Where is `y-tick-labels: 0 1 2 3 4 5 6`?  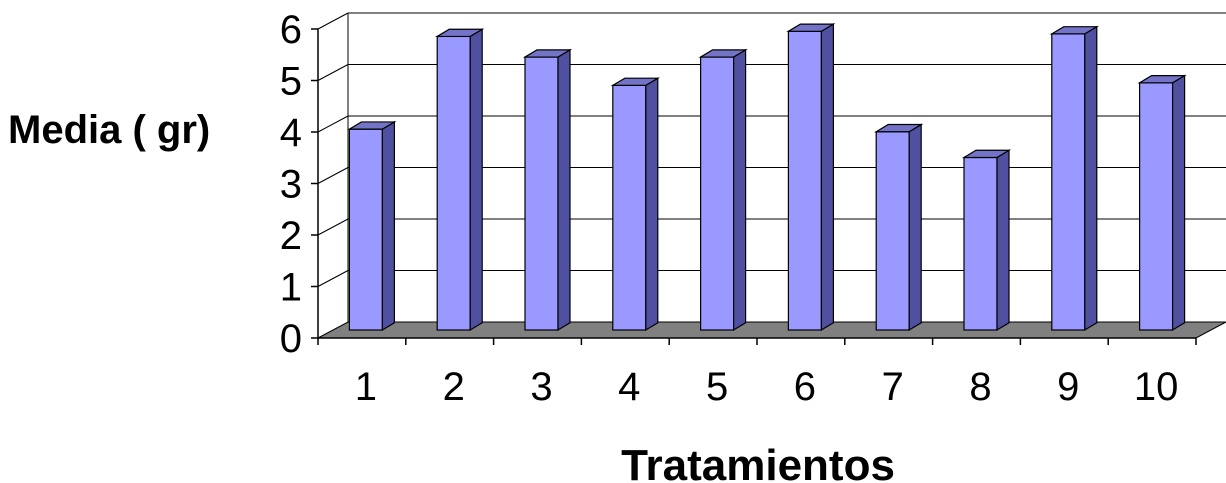
y-tick-labels: 0 1 2 3 4 5 6 is located at coordinates (291, 184).